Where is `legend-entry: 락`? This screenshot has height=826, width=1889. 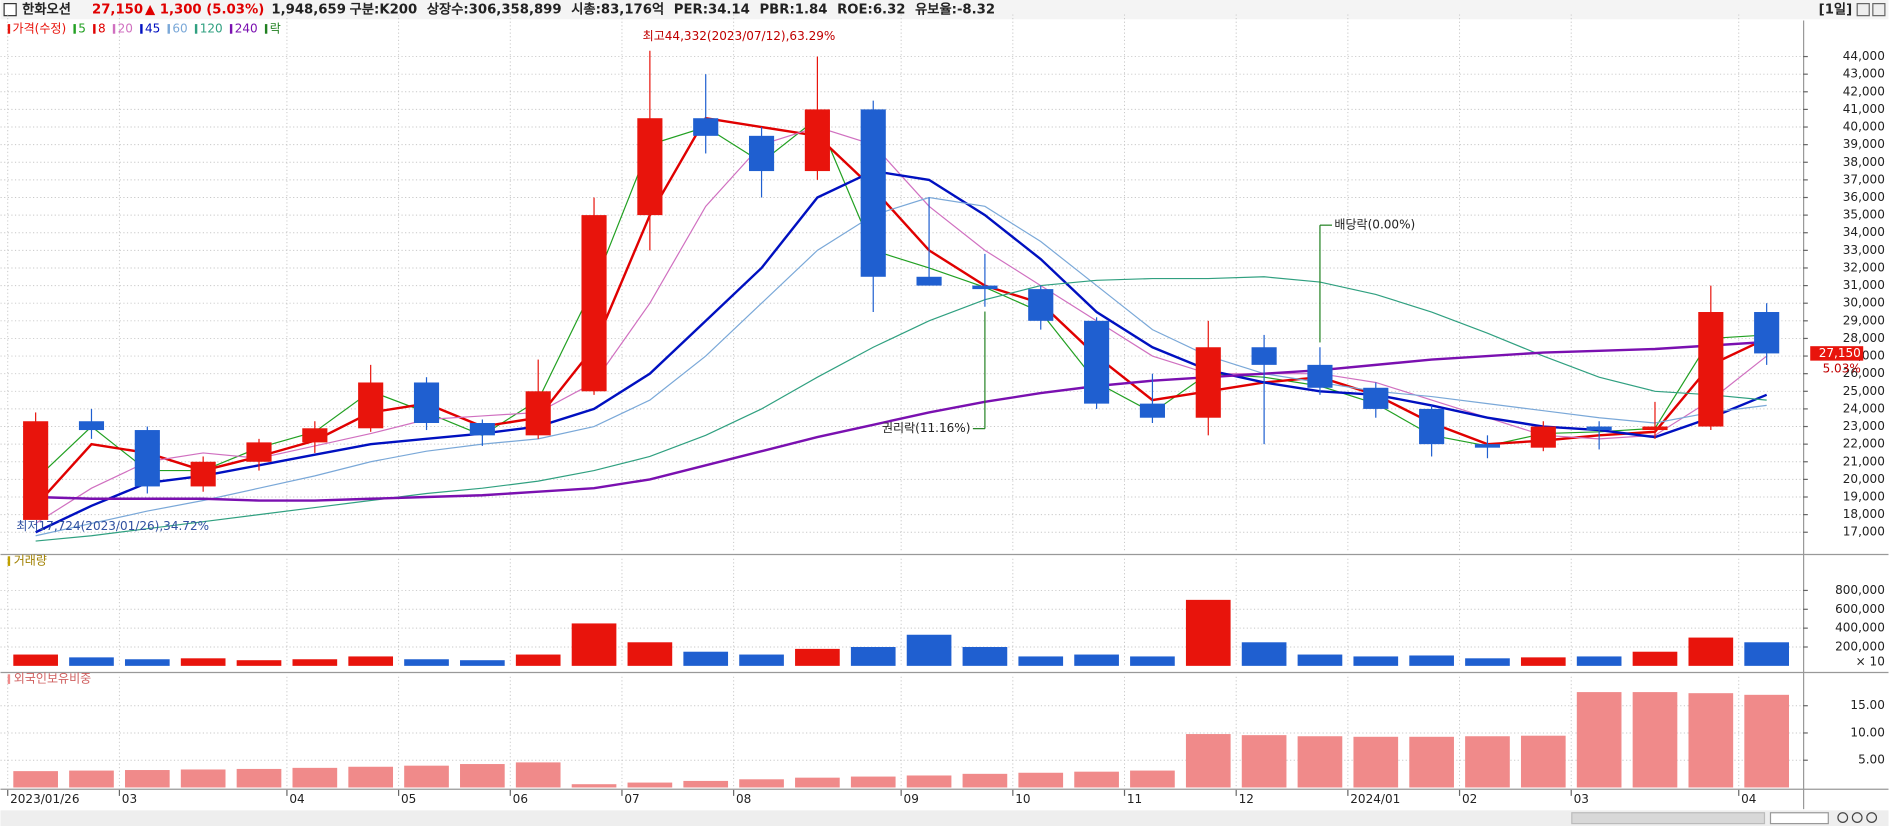 legend-entry: 락 is located at coordinates (275, 28).